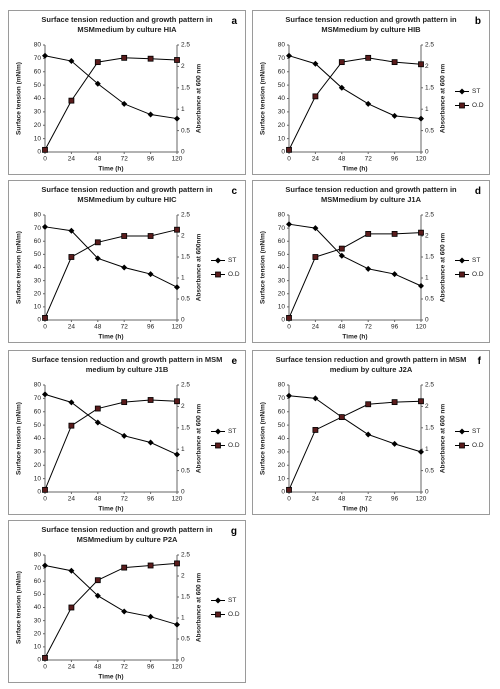 This screenshot has width=500, height=689. What do you see at coordinates (183, 66) in the screenshot?
I see `y2-tick-label: 2` at bounding box center [183, 66].